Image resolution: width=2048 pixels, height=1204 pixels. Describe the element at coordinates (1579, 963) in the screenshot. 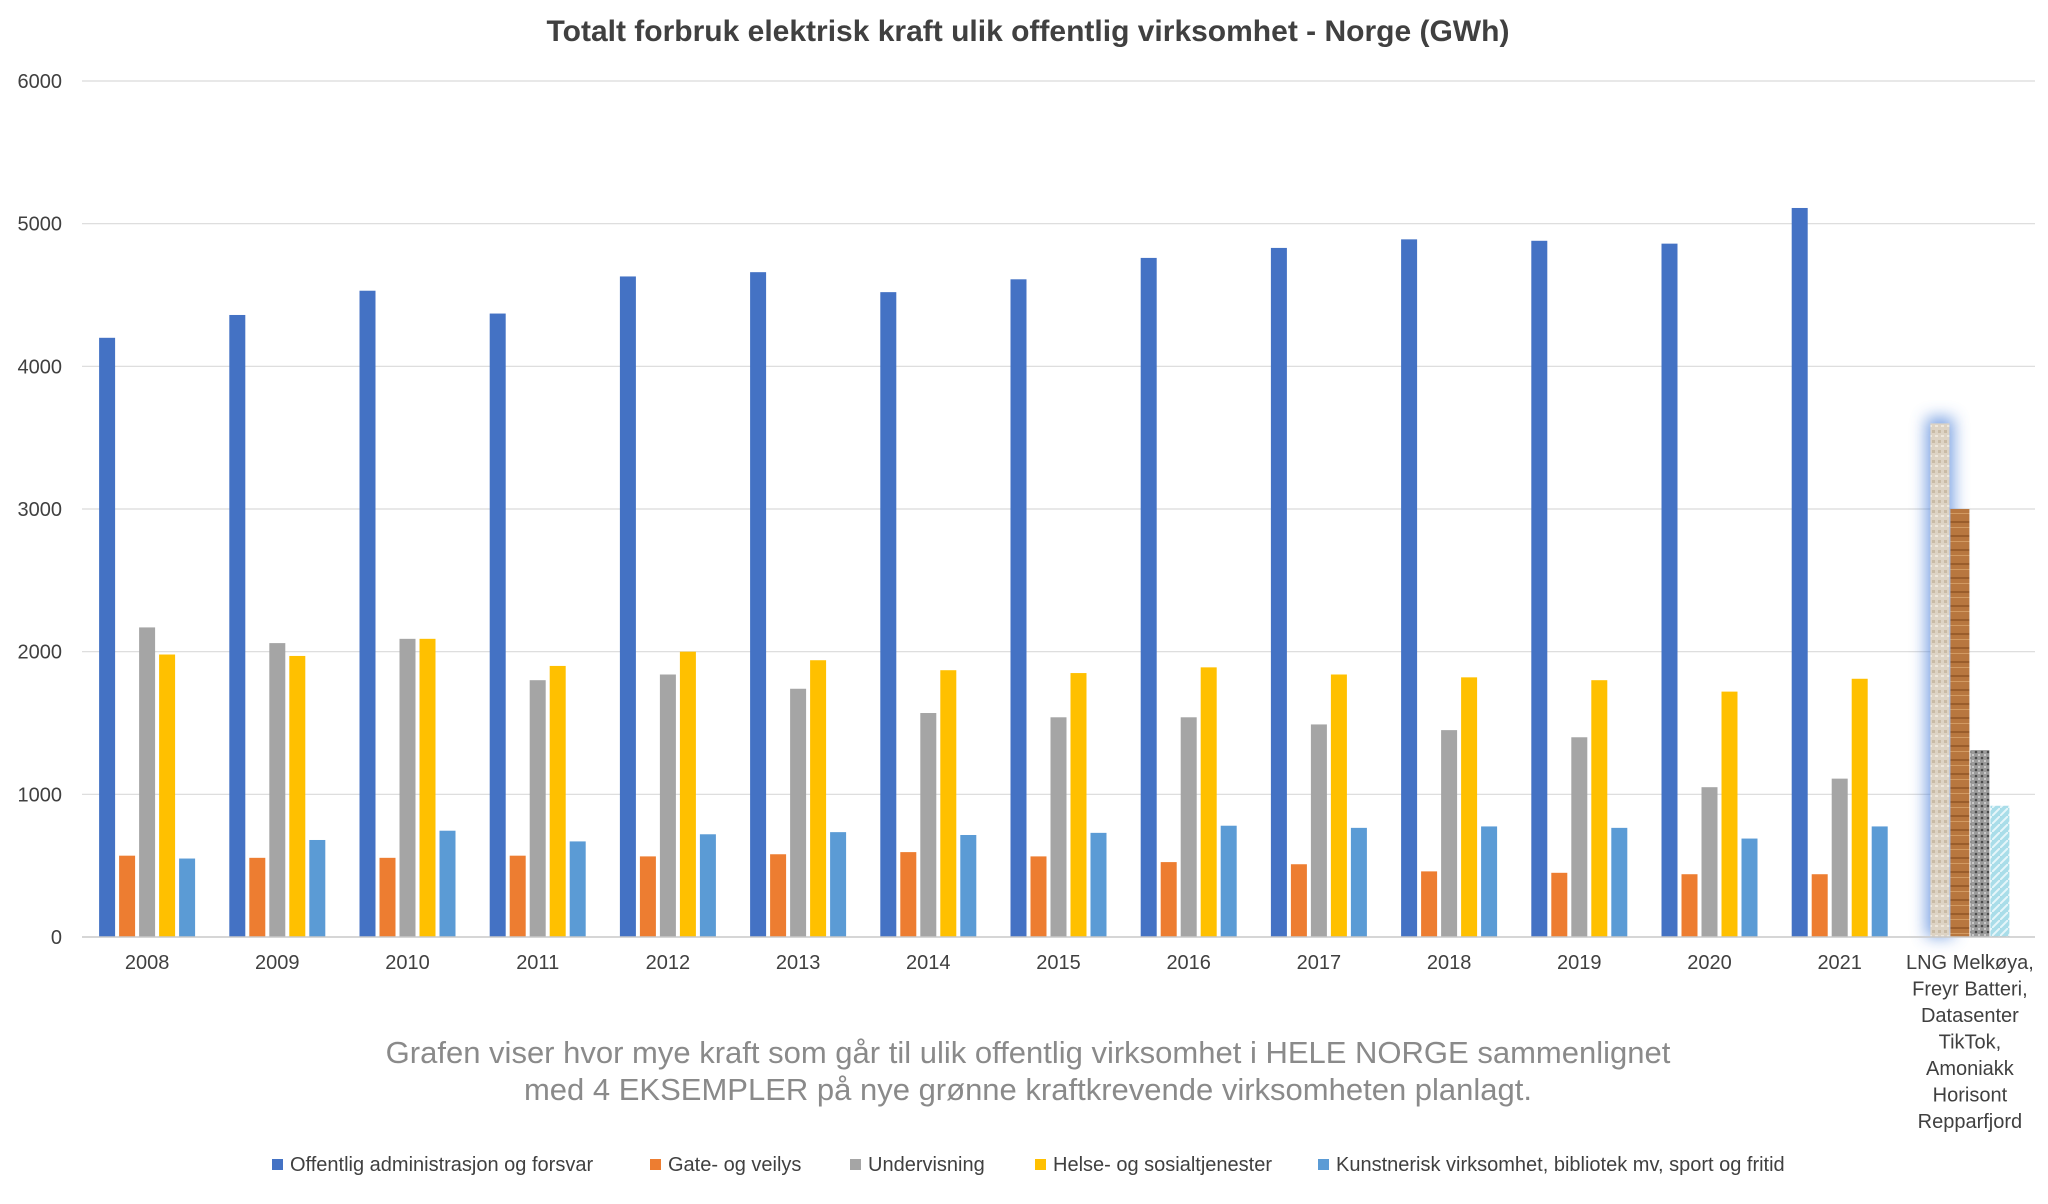

I see `x-tick-label: 2019` at that location.